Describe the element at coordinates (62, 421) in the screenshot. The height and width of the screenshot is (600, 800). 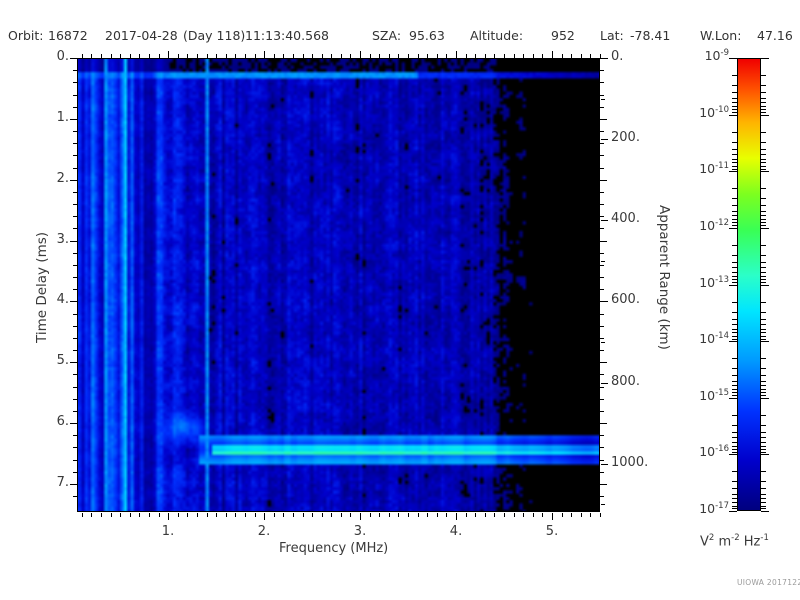
I see `y-left-tick-label: 6.` at that location.